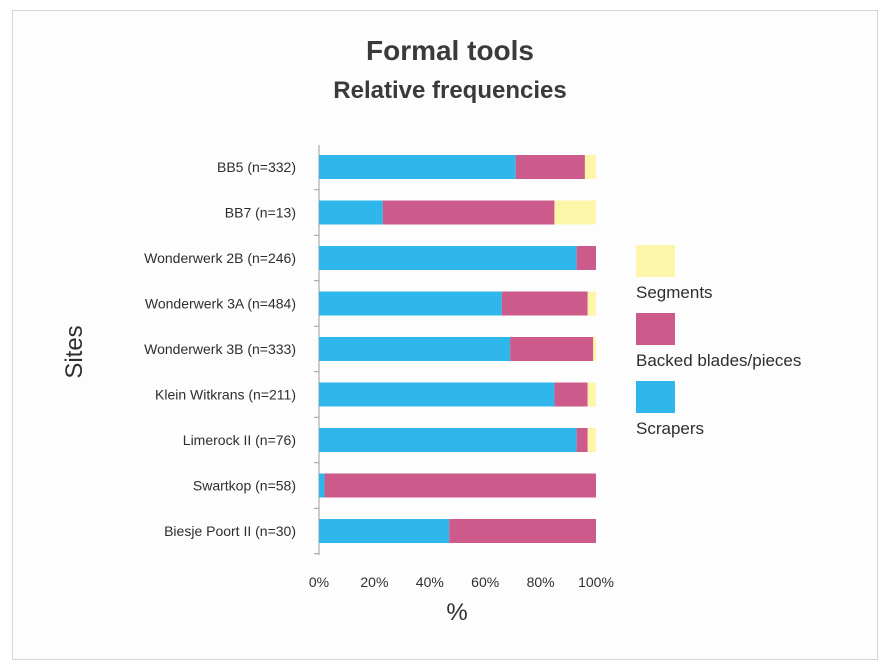 Image resolution: width=881 pixels, height=665 pixels. Describe the element at coordinates (430, 582) in the screenshot. I see `x-tick-label: 40%` at that location.